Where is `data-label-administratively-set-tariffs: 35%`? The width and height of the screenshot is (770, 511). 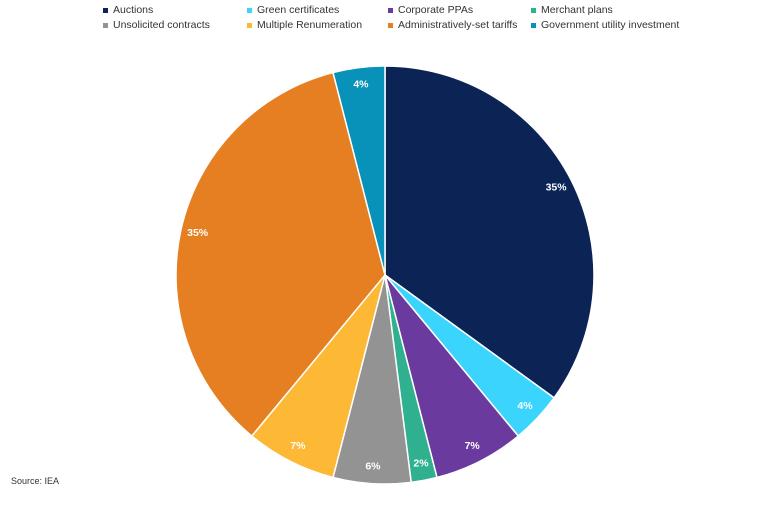
data-label-administratively-set-tariffs: 35% is located at coordinates (198, 233).